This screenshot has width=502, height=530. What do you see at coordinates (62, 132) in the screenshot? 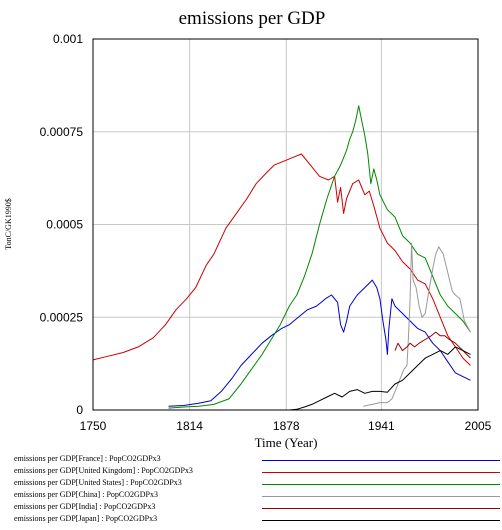
I see `y-tick-label: 0.00075` at bounding box center [62, 132].